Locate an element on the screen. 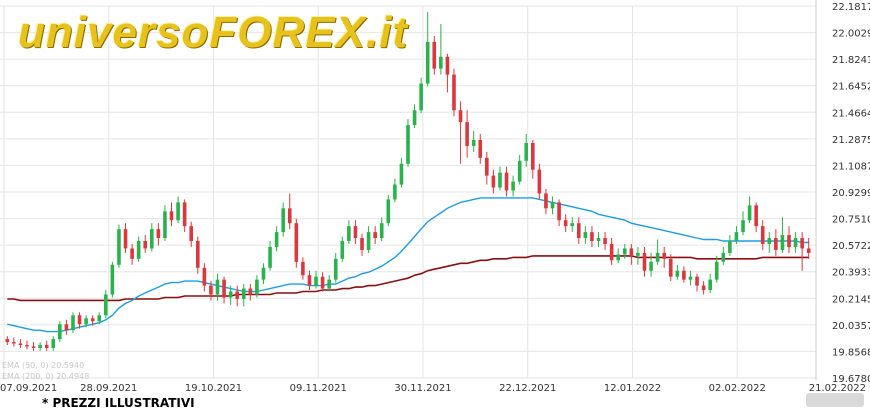 The height and width of the screenshot is (412, 870). x-tick-label: 19.10.2021 is located at coordinates (213, 388).